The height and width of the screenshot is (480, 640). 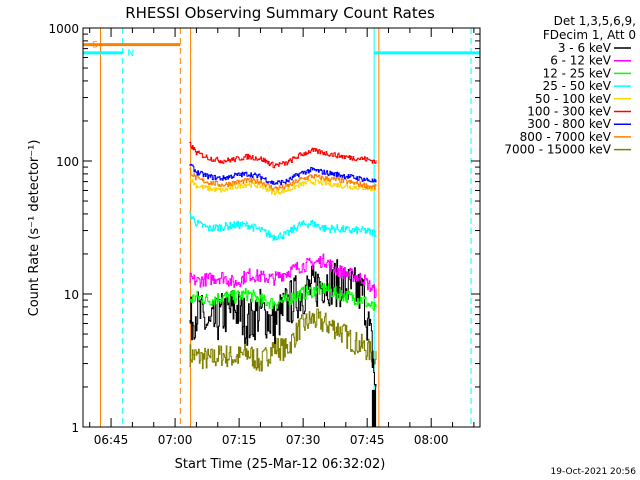 I want to click on series-line-12-25keV, so click(x=283, y=296).